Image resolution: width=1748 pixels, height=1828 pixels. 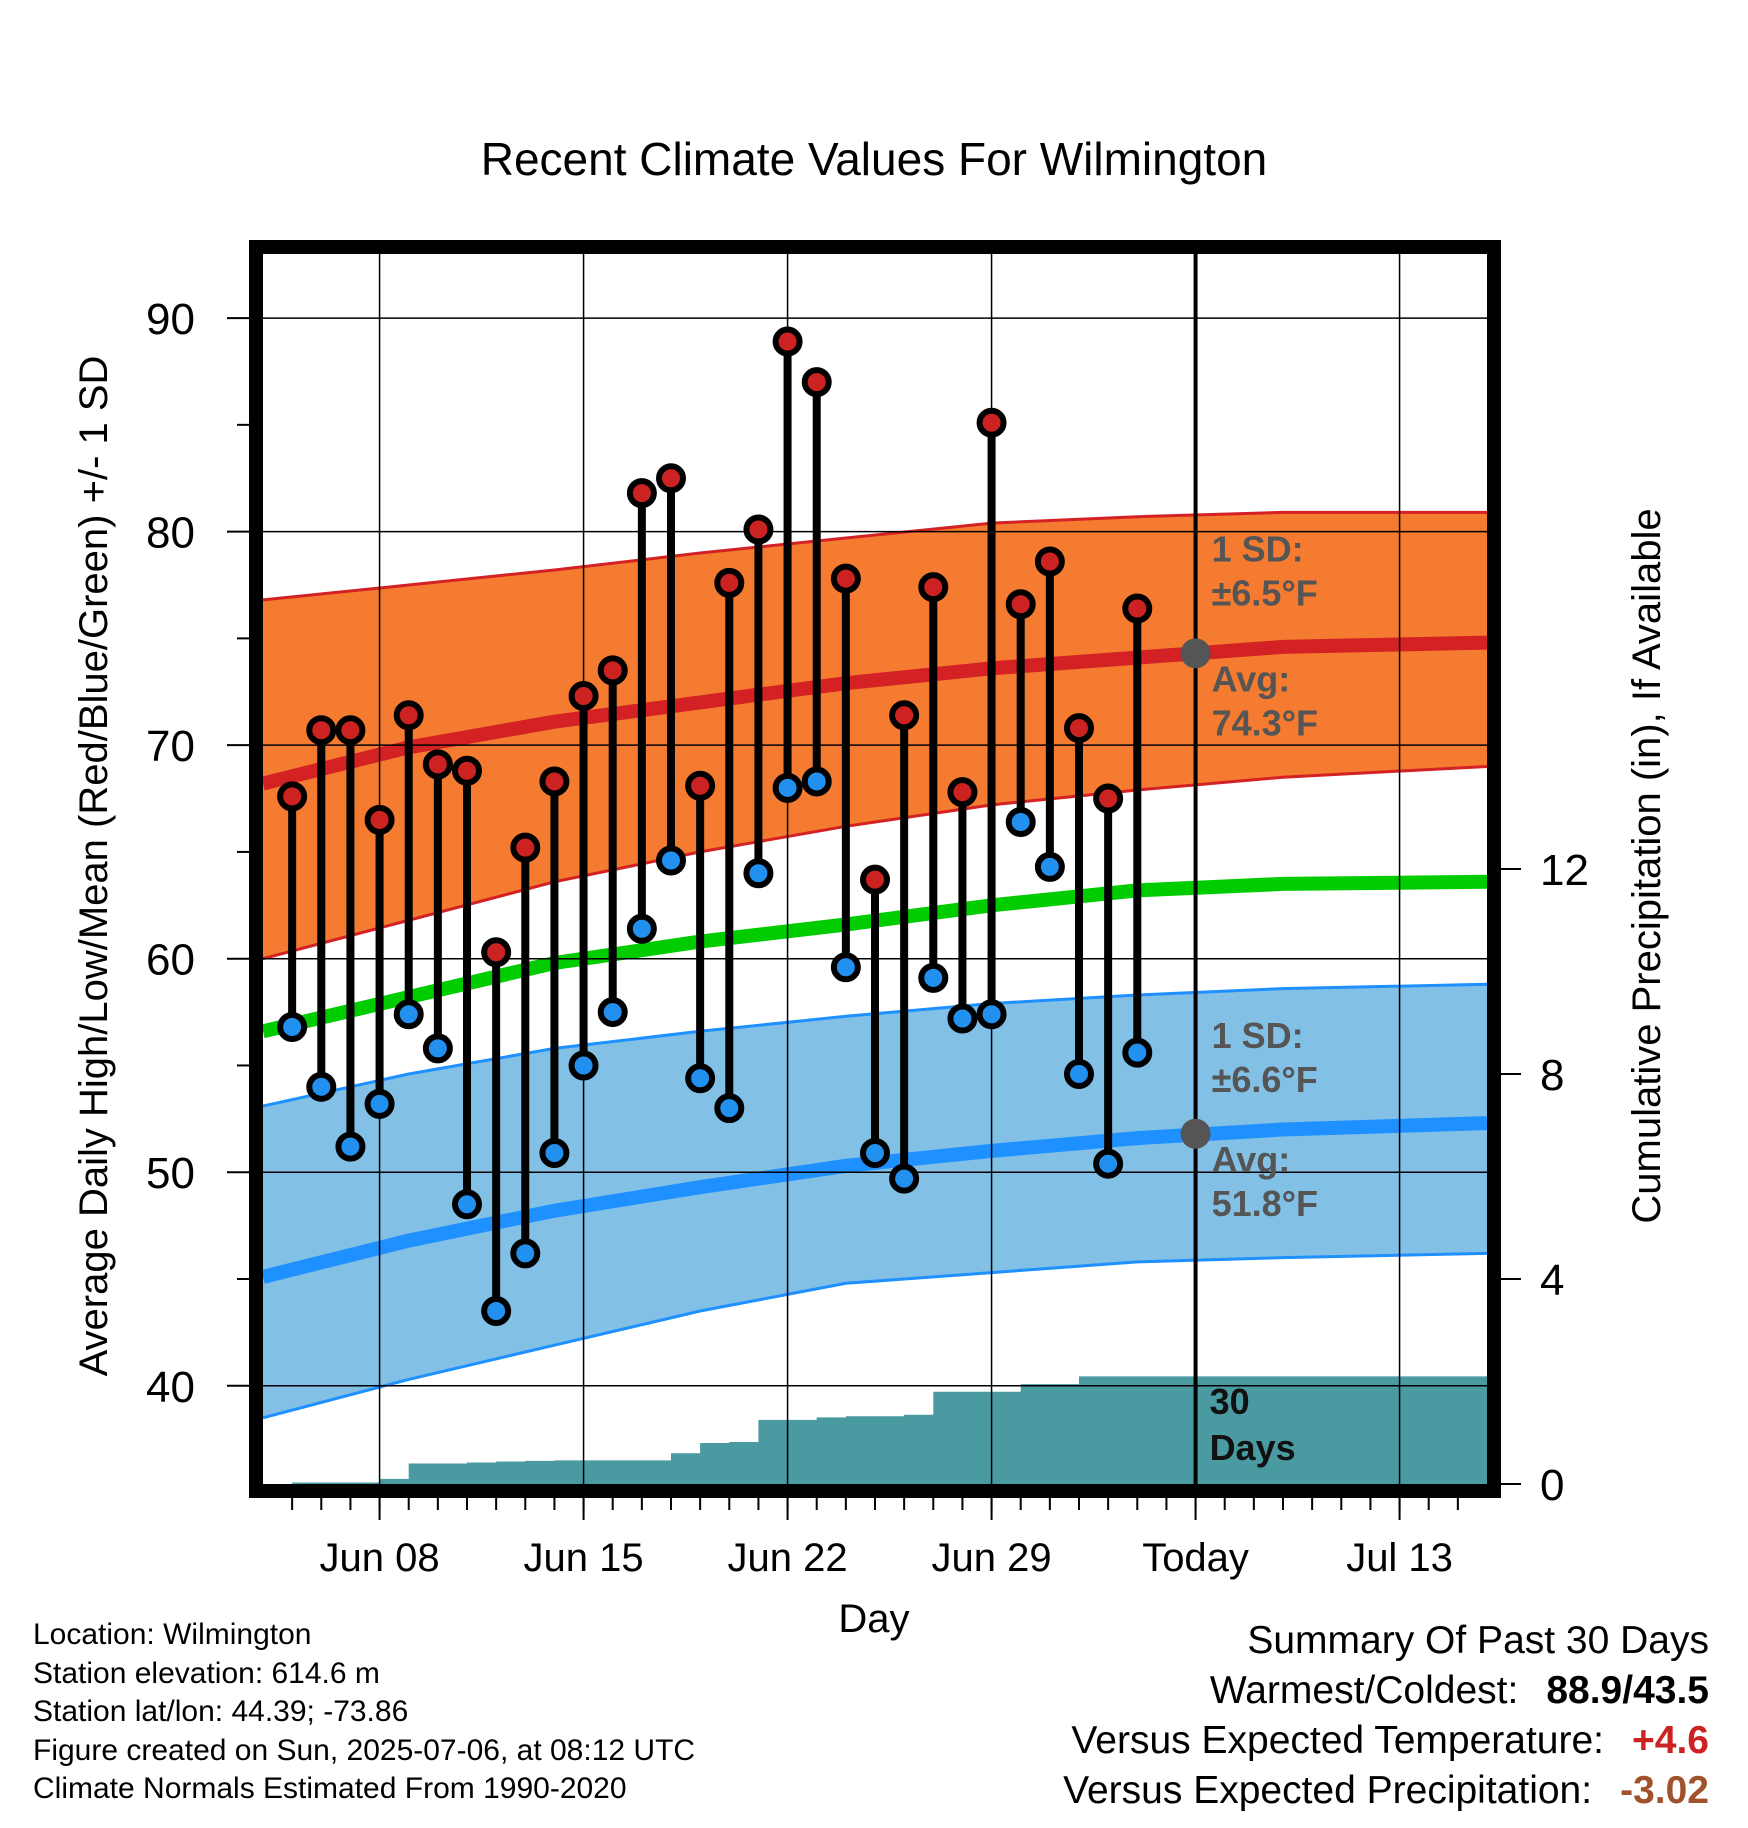 I want to click on high-sd-value: ±6.5°F, so click(x=1265, y=592).